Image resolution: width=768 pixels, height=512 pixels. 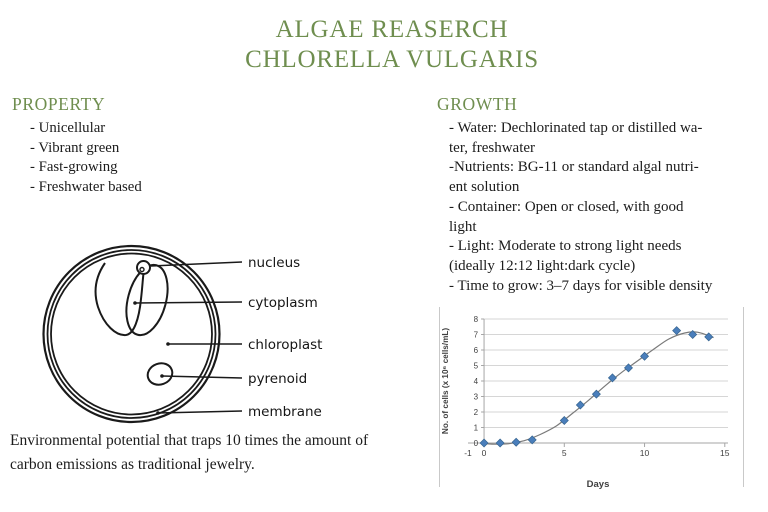 What do you see at coordinates (468, 453) in the screenshot?
I see `x-tick-label: -1` at bounding box center [468, 453].